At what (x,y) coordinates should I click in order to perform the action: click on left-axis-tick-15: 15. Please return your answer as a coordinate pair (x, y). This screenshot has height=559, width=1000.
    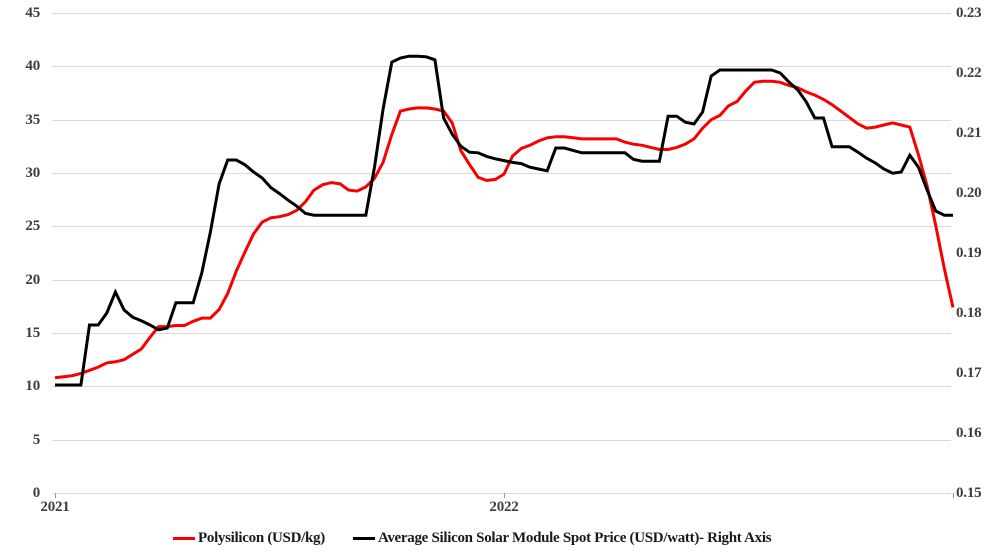
    Looking at the image, I should click on (32, 333).